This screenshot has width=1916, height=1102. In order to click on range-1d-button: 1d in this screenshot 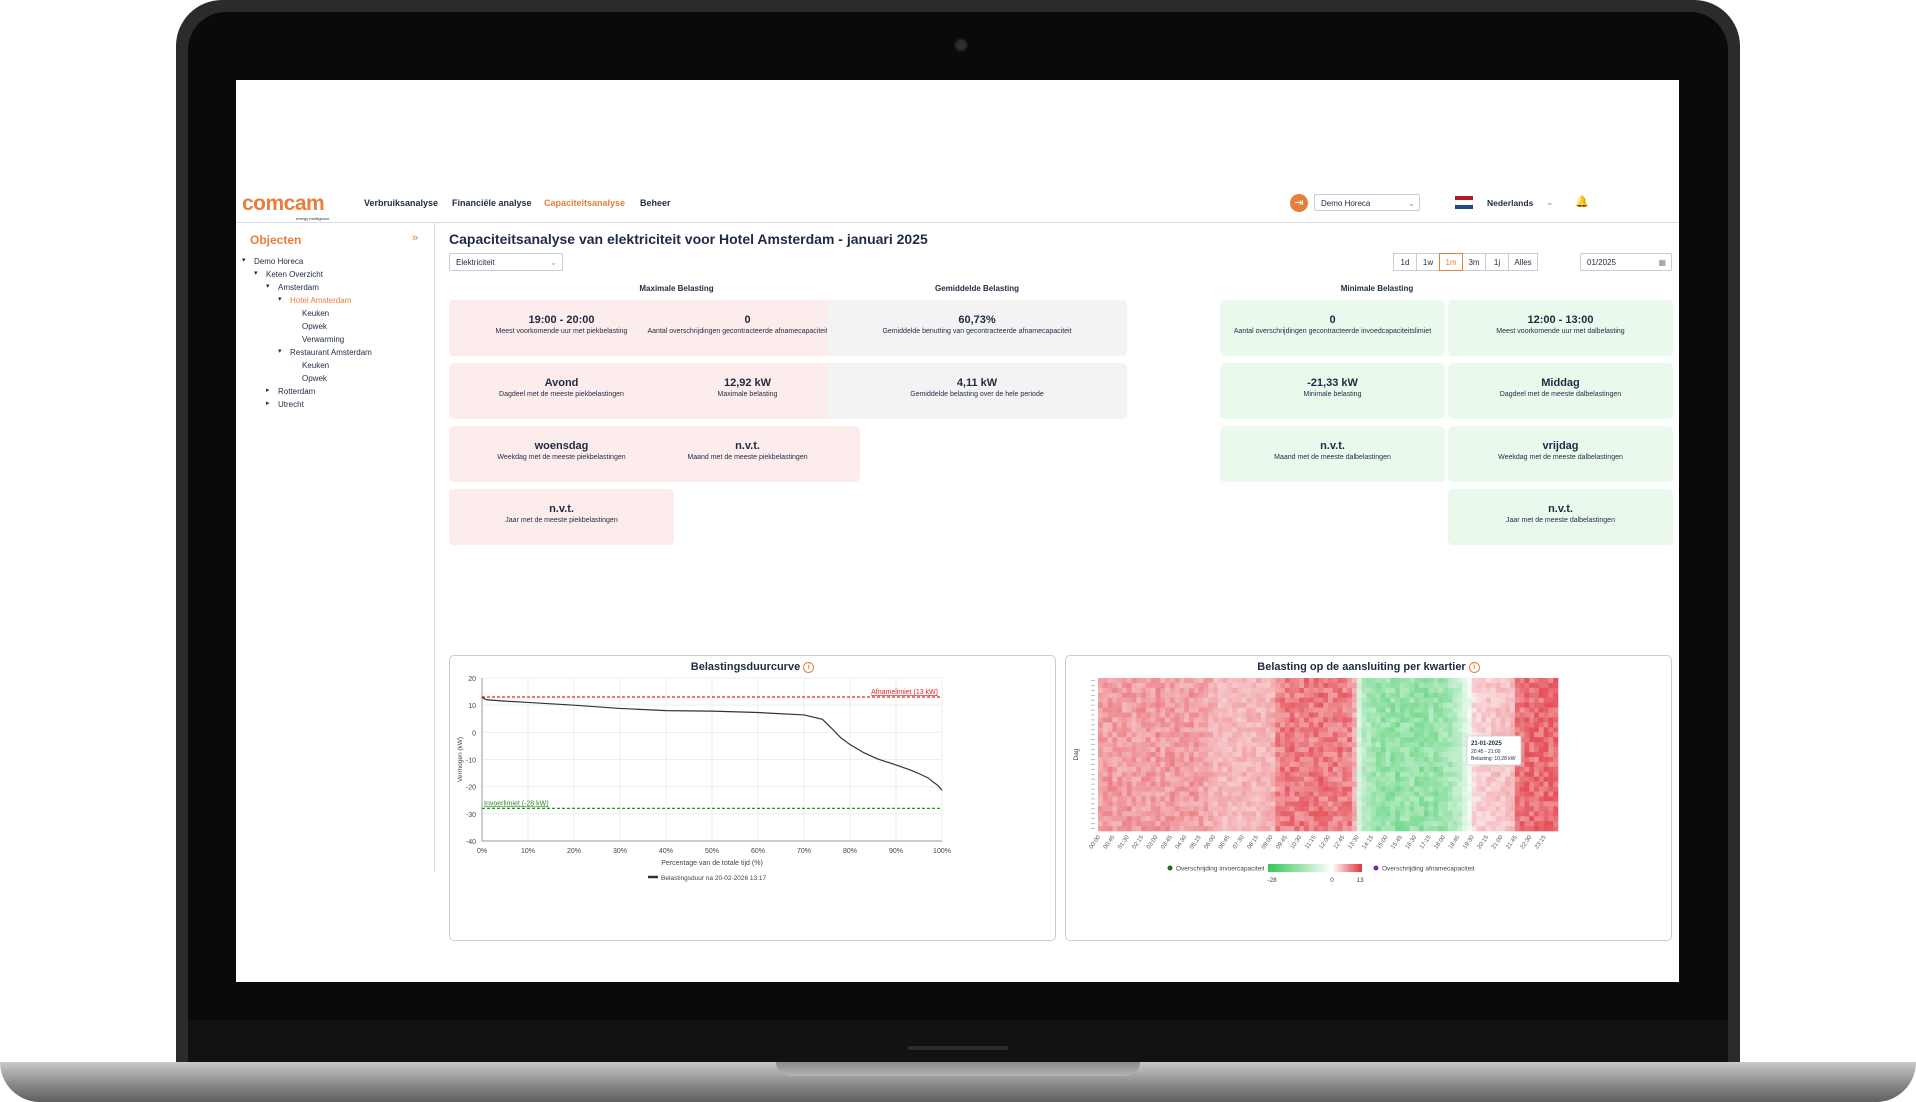, I will do `click(1405, 262)`.